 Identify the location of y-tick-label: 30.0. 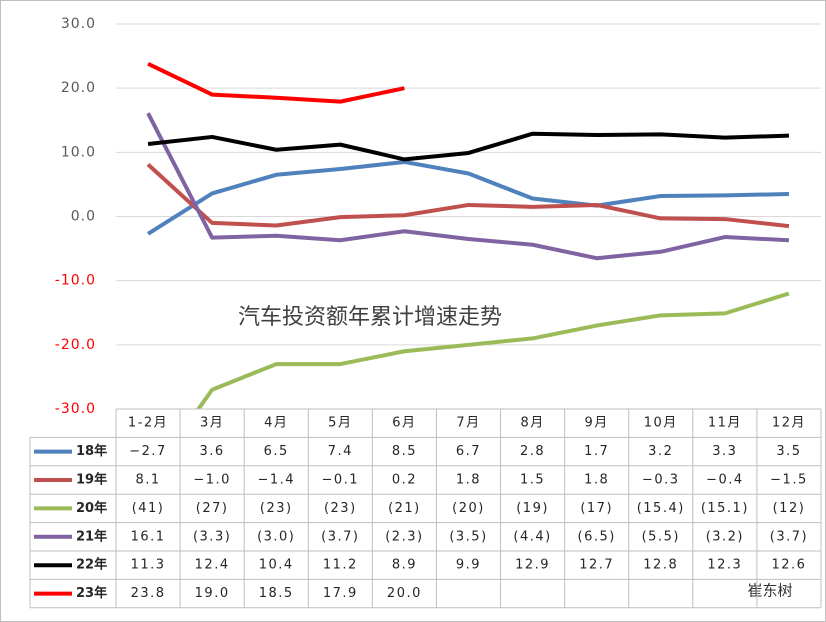
(78, 24).